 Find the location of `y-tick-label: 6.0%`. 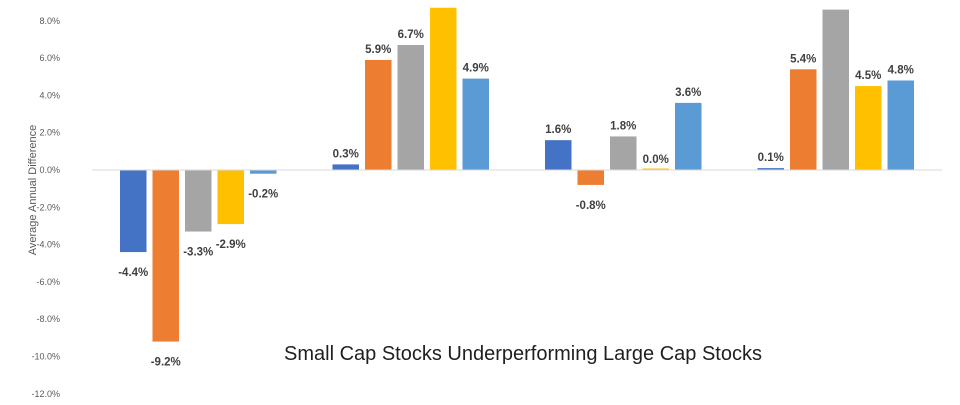

y-tick-label: 6.0% is located at coordinates (49, 58).